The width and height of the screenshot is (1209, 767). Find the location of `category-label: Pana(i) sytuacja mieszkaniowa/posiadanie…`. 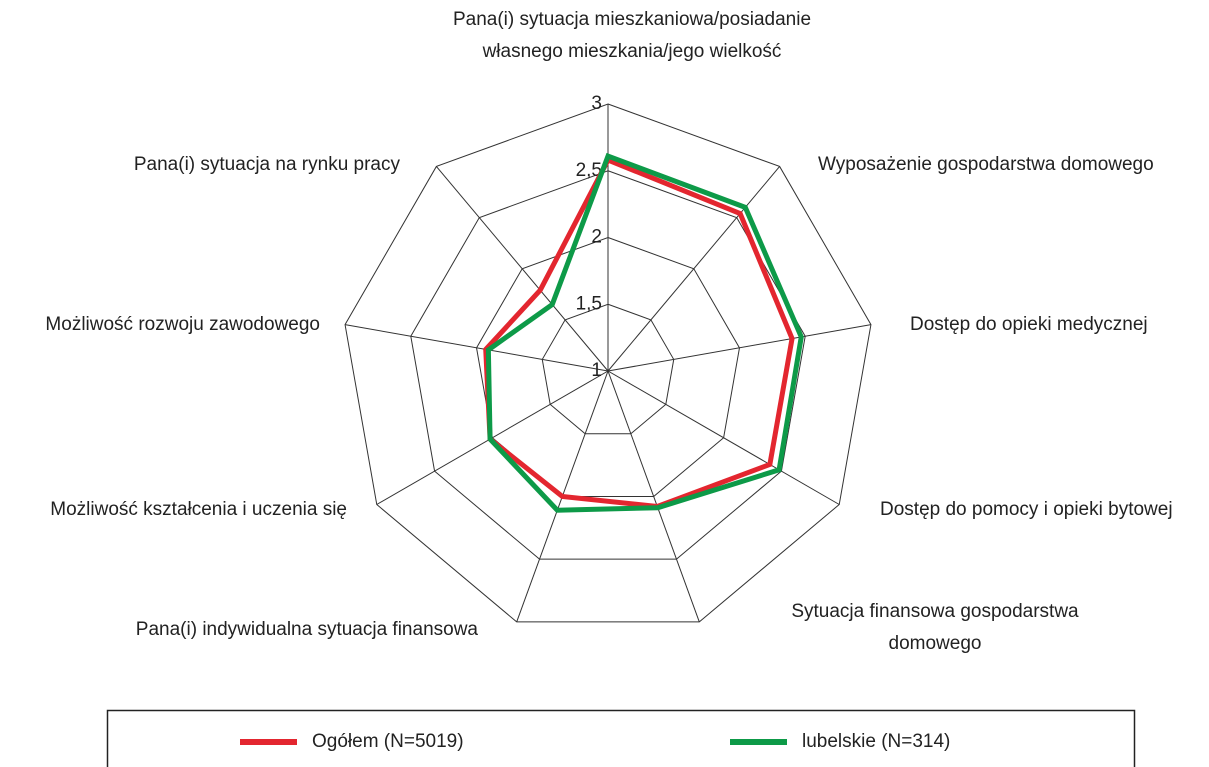

category-label: Pana(i) sytuacja mieszkaniowa/posiadanie… is located at coordinates (632, 35).